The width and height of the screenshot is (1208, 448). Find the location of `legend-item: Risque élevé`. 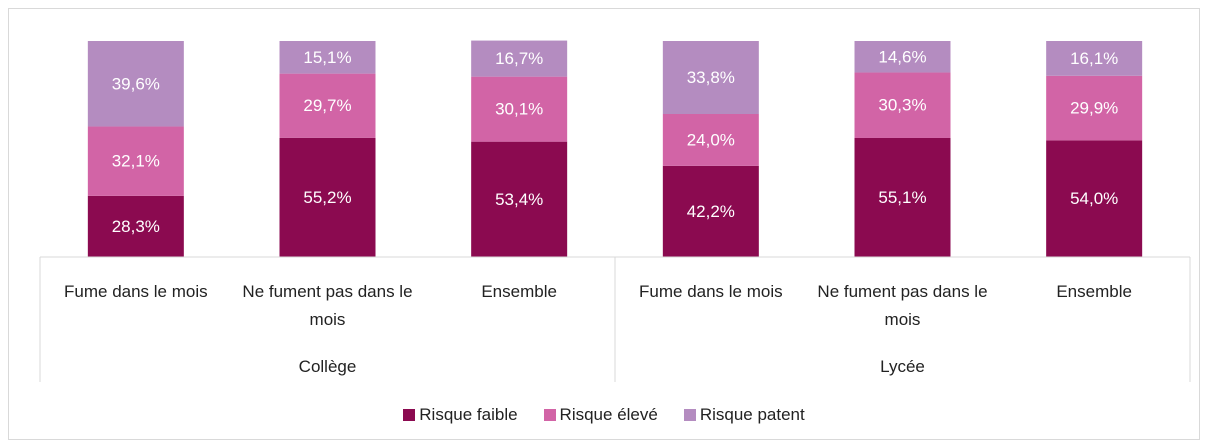

legend-item: Risque élevé is located at coordinates (600, 415).